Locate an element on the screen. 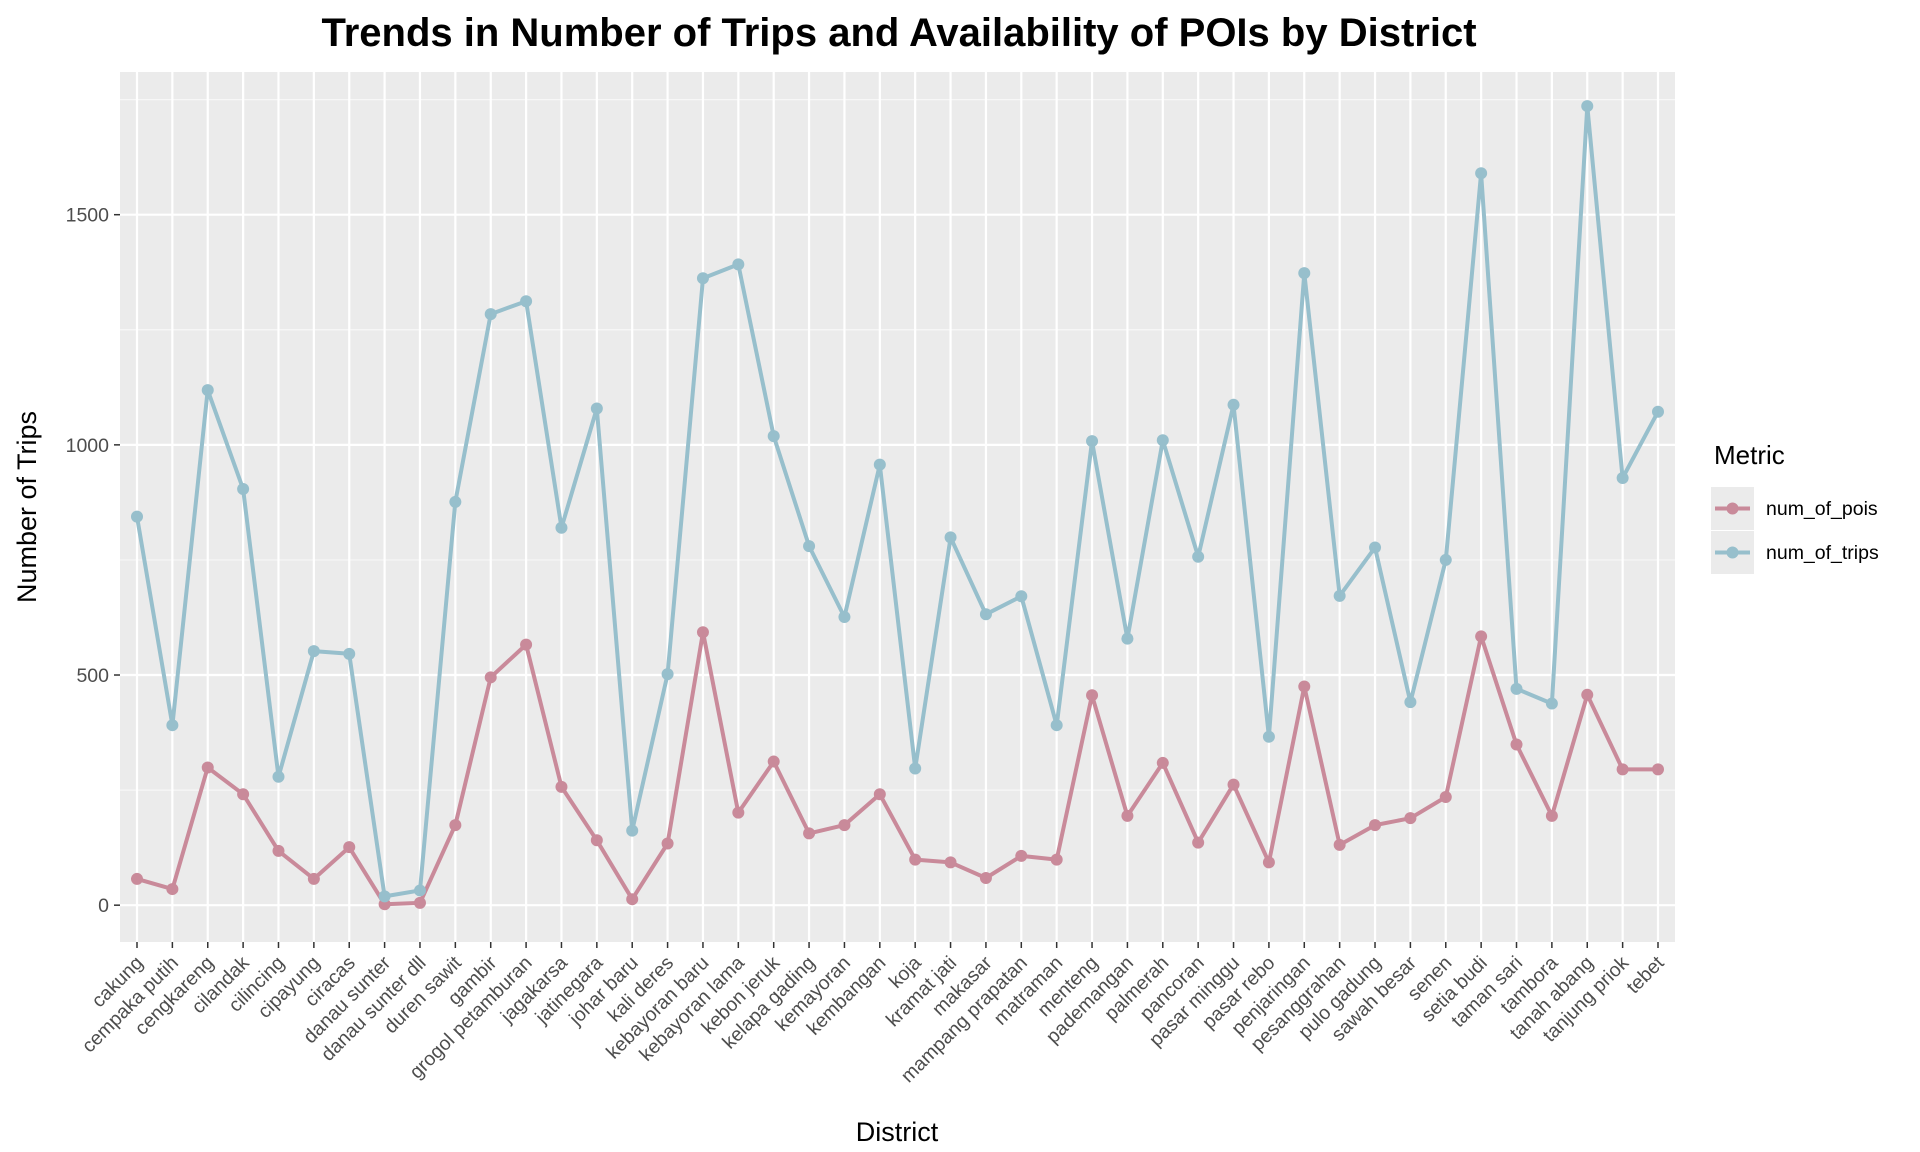 The image size is (1920, 1152). legend: Metric num_of_pois num_of_trips is located at coordinates (1795, 507).